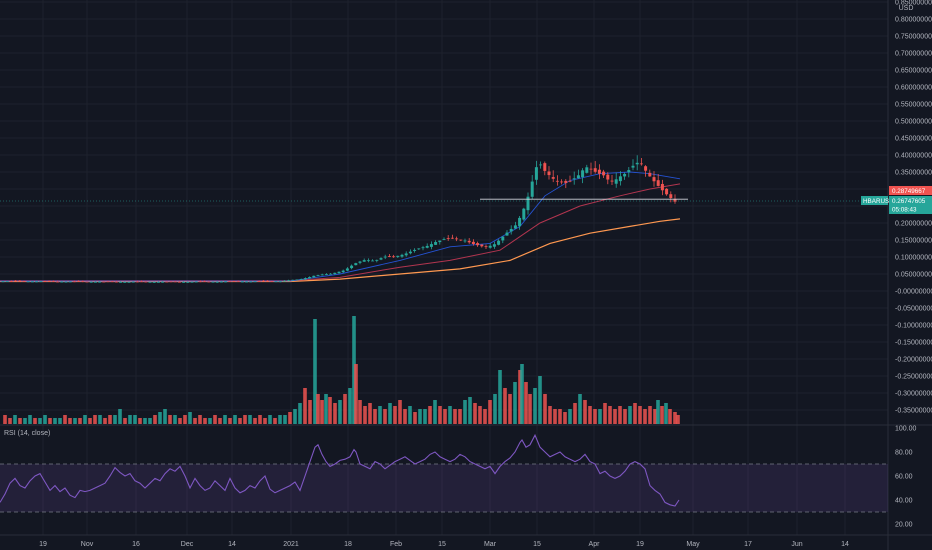 This screenshot has height=550, width=932. Describe the element at coordinates (913, 71) in the screenshot. I see `price-tick-label: 0.65000000` at that location.